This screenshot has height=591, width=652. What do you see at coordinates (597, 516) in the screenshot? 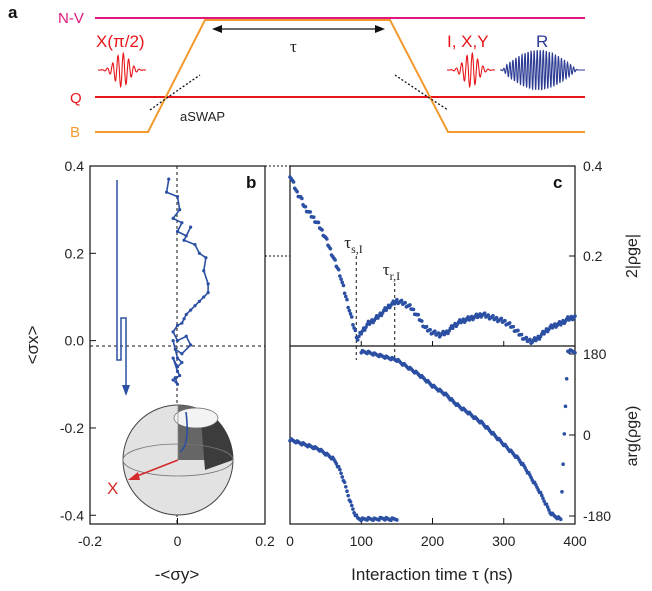
I see `panel-c-bottom-ytick-label: -180` at bounding box center [597, 516].